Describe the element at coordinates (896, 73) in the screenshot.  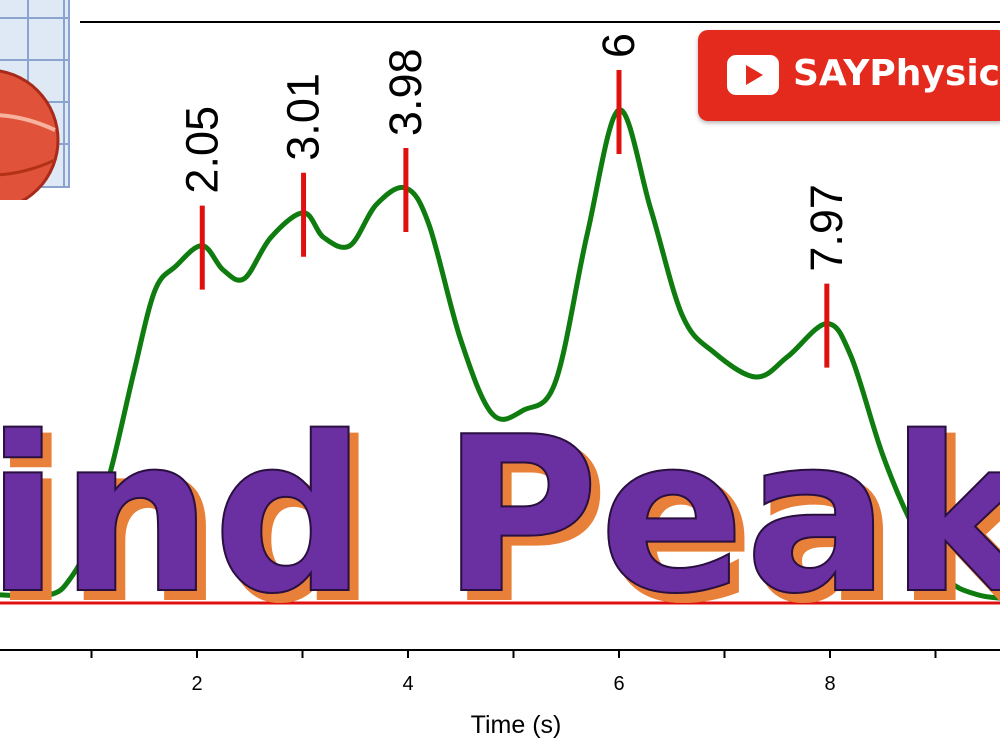
I see `channel-name: SAYPhysics` at that location.